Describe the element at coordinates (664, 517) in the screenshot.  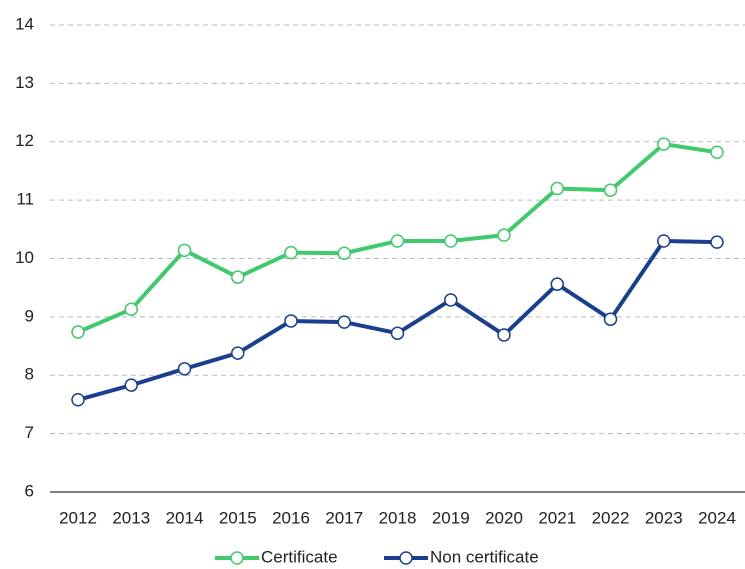
I see `x-tick-label: 2023` at that location.